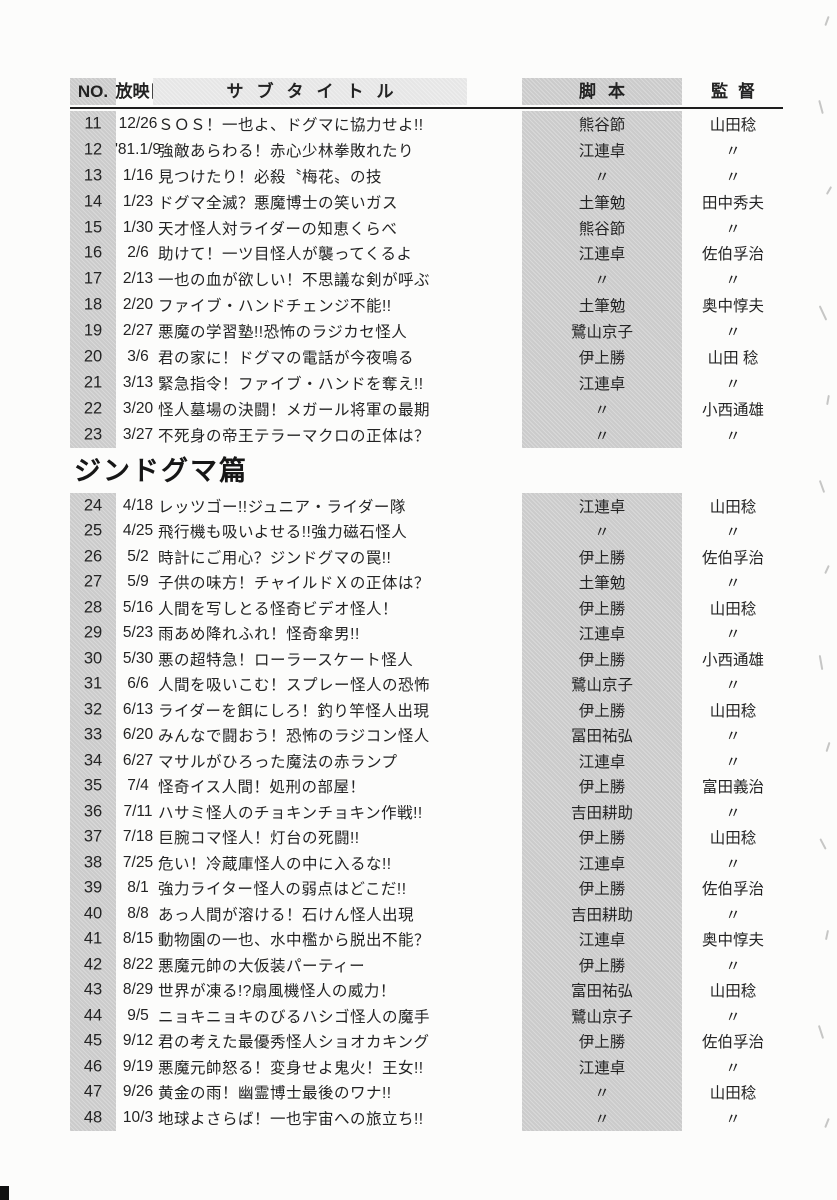 This screenshot has width=837, height=1200. Describe the element at coordinates (262, 966) in the screenshot. I see `episode-subtitle: 悪魔元帥の大仮装パーティー` at that location.